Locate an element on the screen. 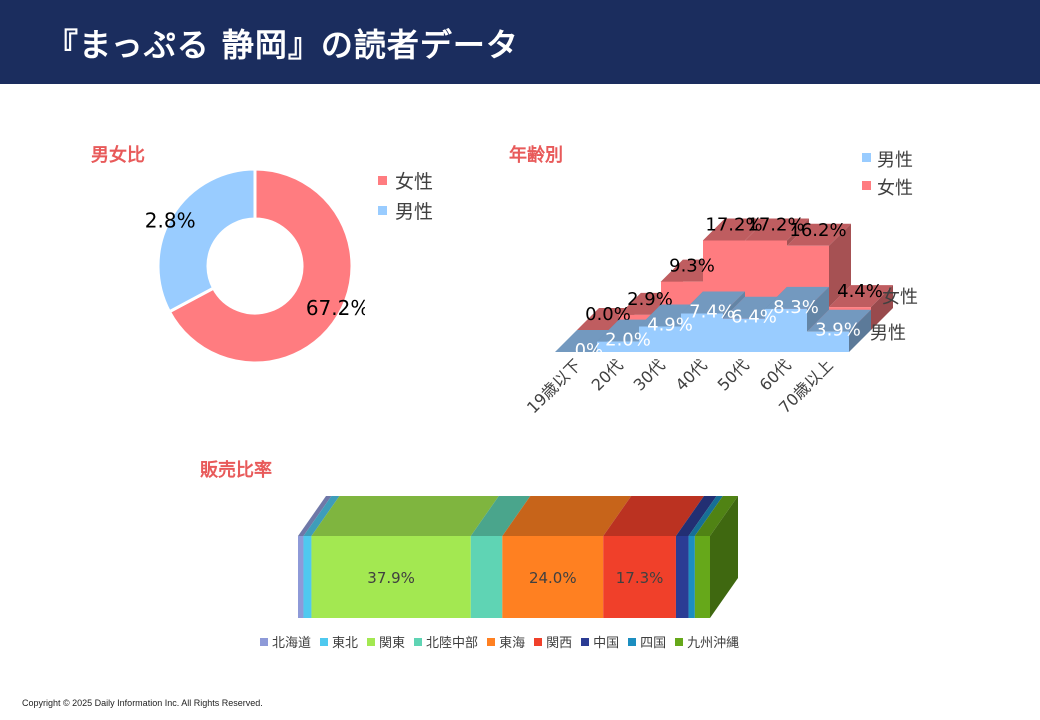  donut-data-label: 67.2% is located at coordinates (335, 308).